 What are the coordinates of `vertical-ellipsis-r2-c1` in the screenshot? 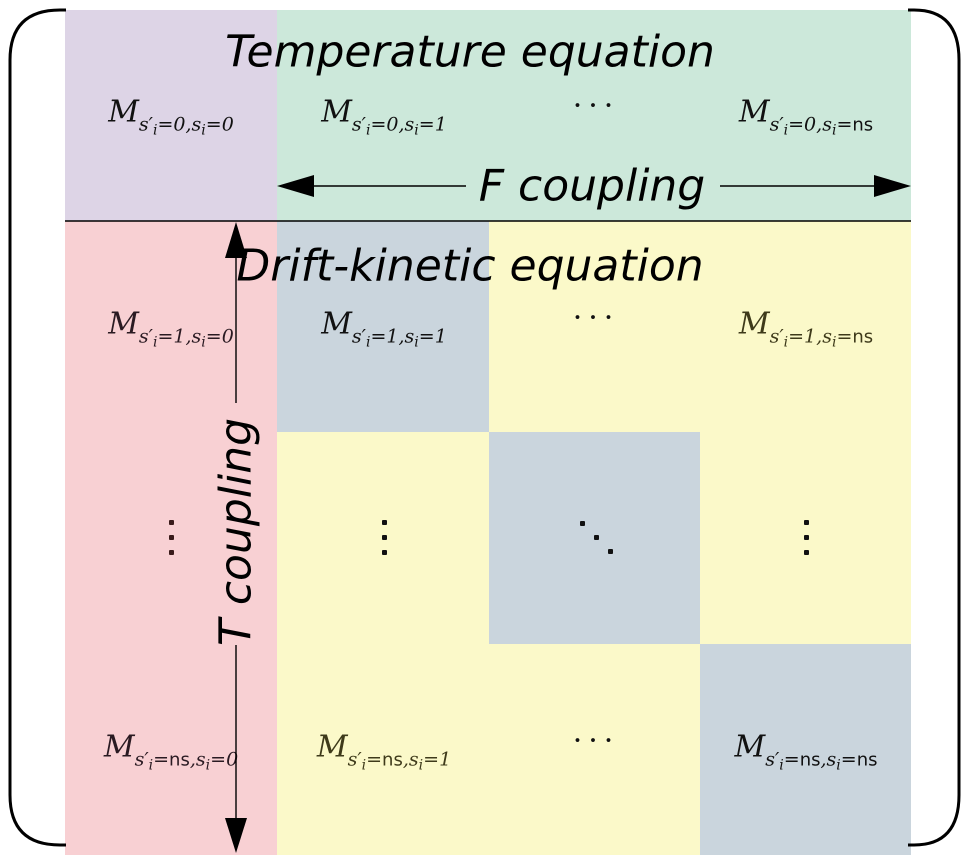 It's located at (384, 538).